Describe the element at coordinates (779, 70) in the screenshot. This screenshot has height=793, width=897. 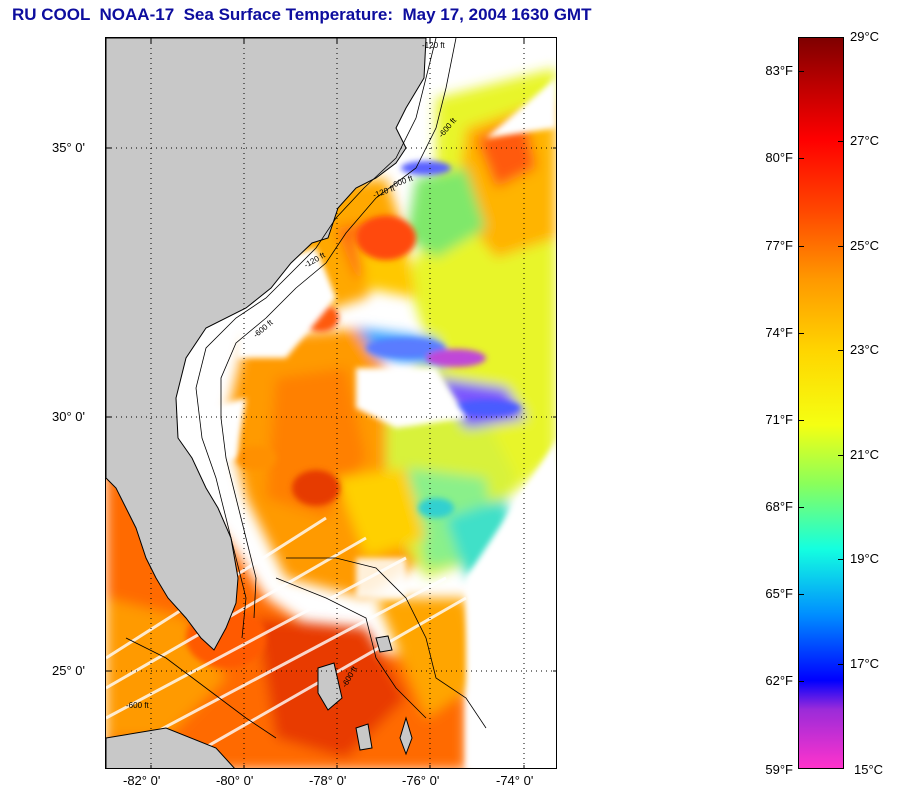
I see `fahrenheit-tick-83: 83°F` at that location.